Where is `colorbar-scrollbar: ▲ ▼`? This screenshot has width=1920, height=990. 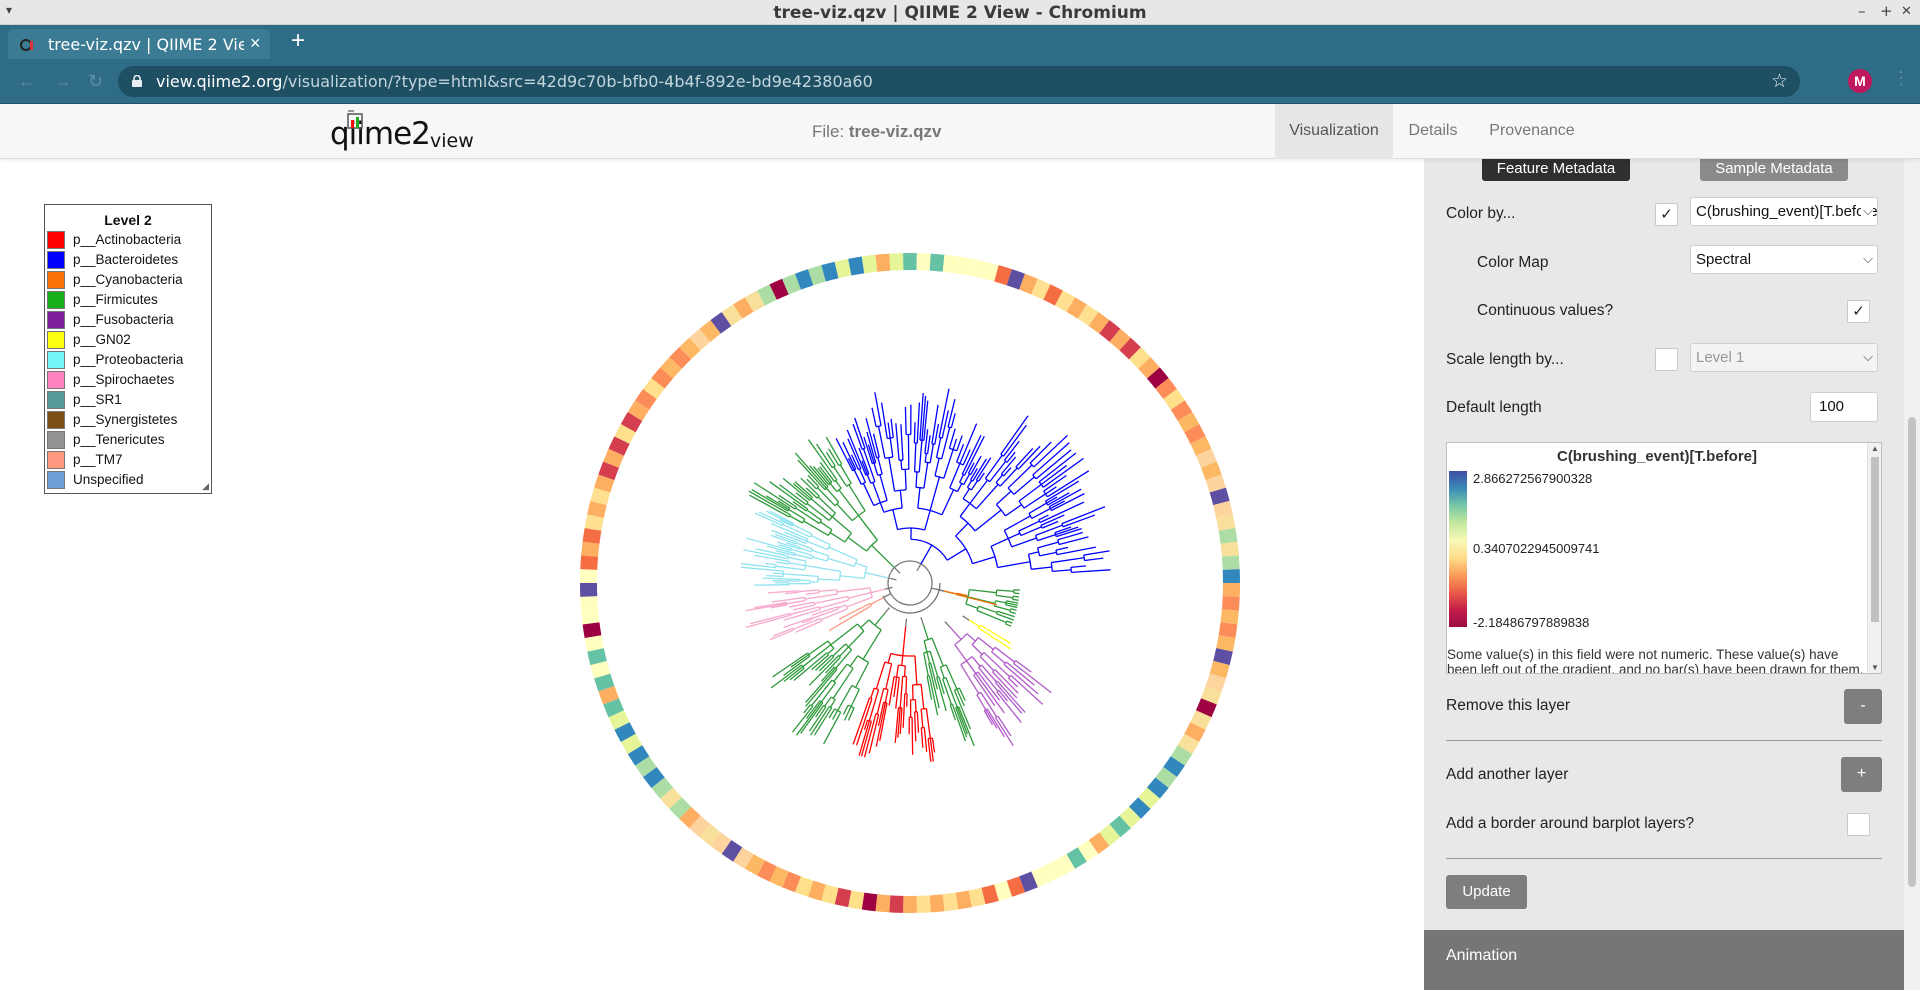 colorbar-scrollbar: ▲ ▼ is located at coordinates (1874, 558).